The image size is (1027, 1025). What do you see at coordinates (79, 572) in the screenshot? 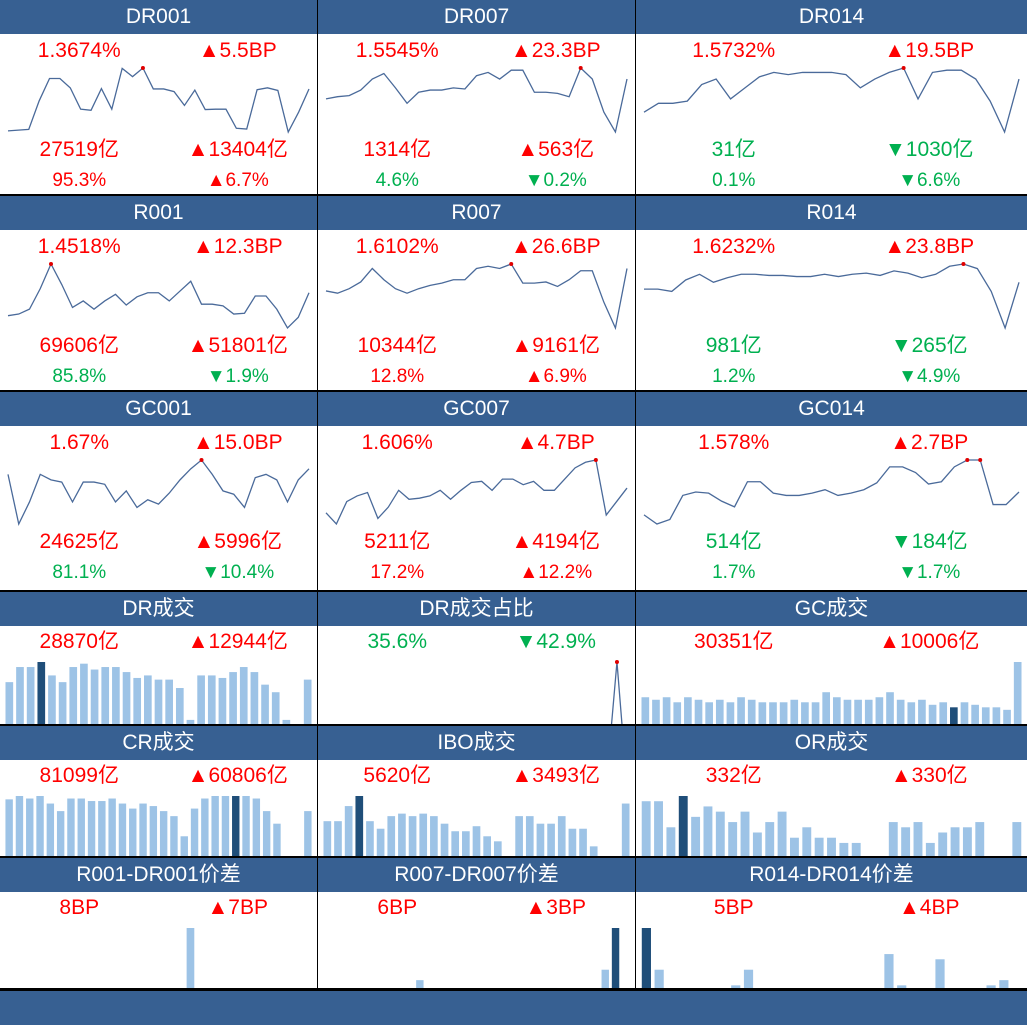
I see `share-value: 81.1%` at bounding box center [79, 572].